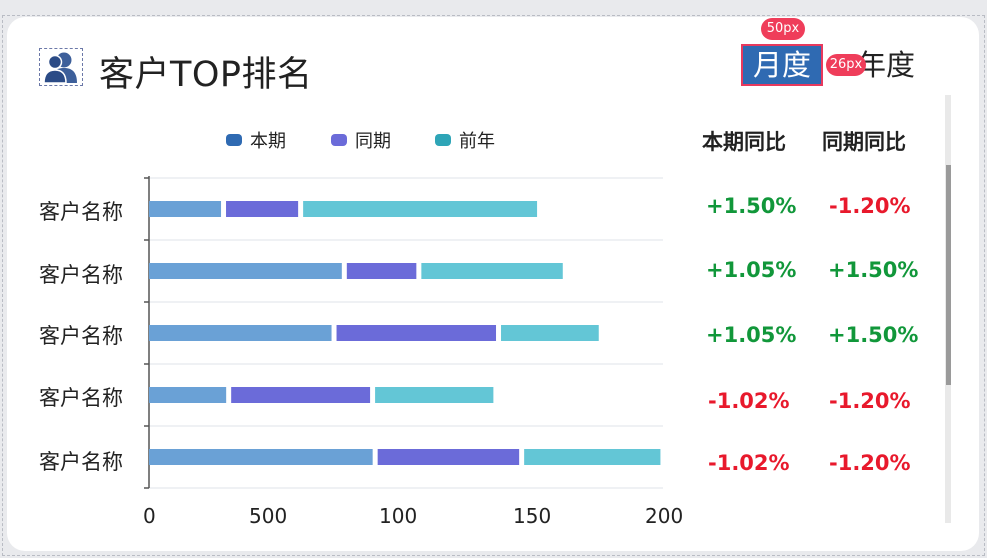 This screenshot has width=987, height=558. What do you see at coordinates (783, 29) in the screenshot?
I see `dimension-badge-height: 50px` at bounding box center [783, 29].